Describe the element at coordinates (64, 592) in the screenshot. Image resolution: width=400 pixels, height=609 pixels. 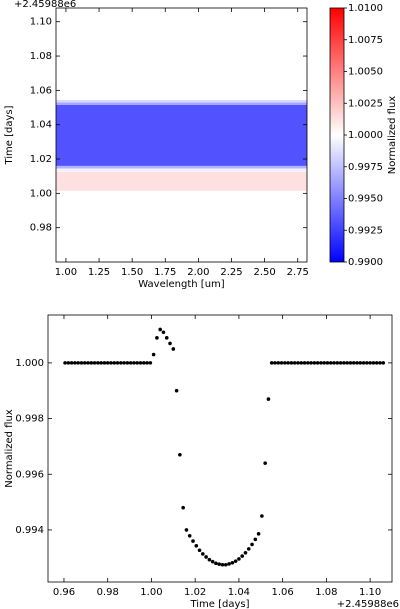
I see `x-tick-label: 0.96` at that location.